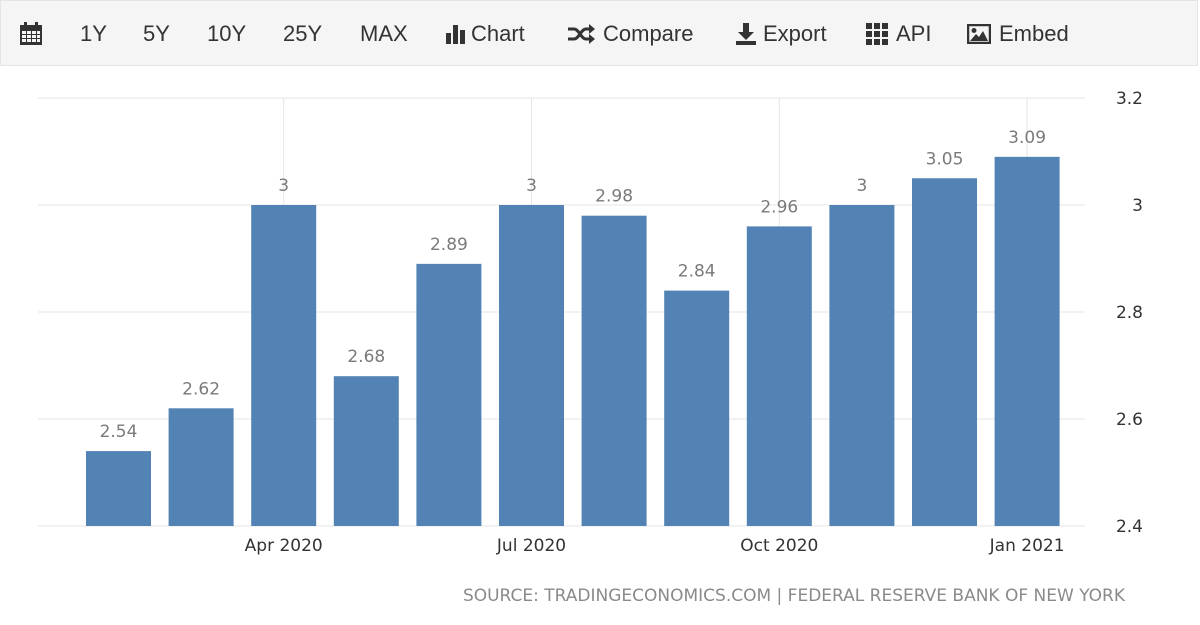 This screenshot has width=1200, height=625. Describe the element at coordinates (614, 197) in the screenshot. I see `bar-value-label: 2.98` at that location.